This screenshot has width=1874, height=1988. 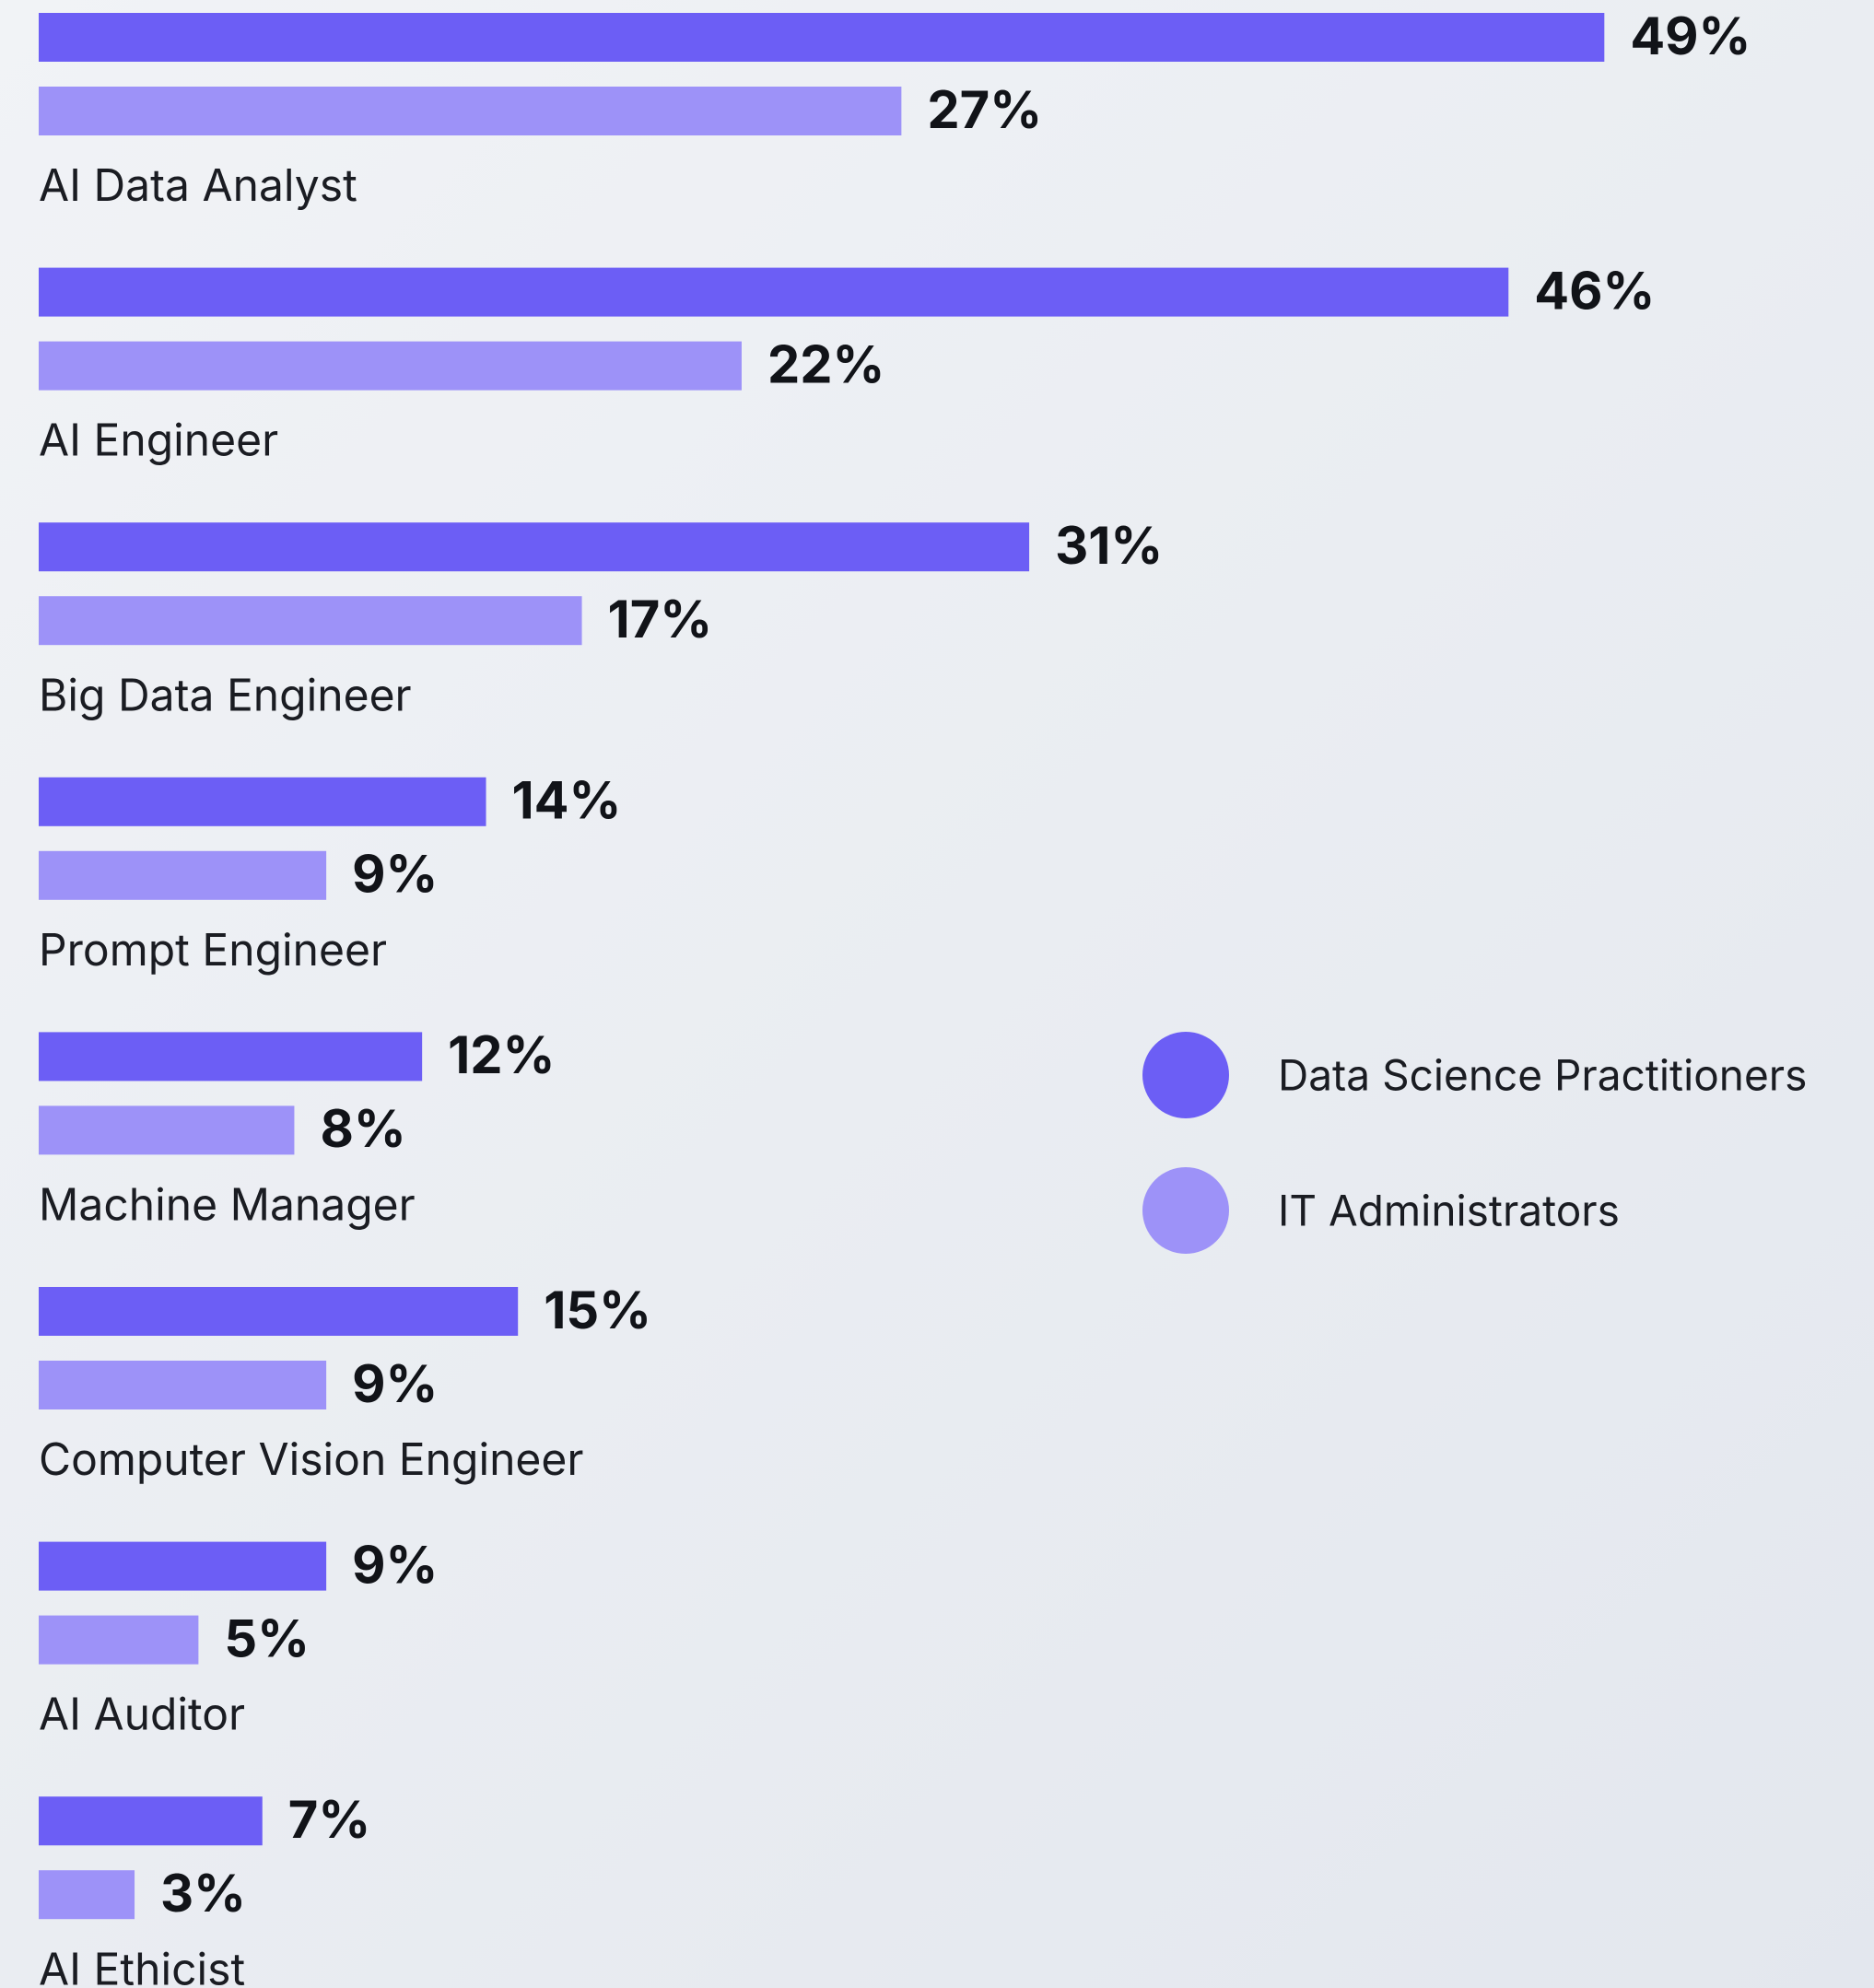 What do you see at coordinates (311, 1459) in the screenshot?
I see `category-label: Computer Vision Engineer` at bounding box center [311, 1459].